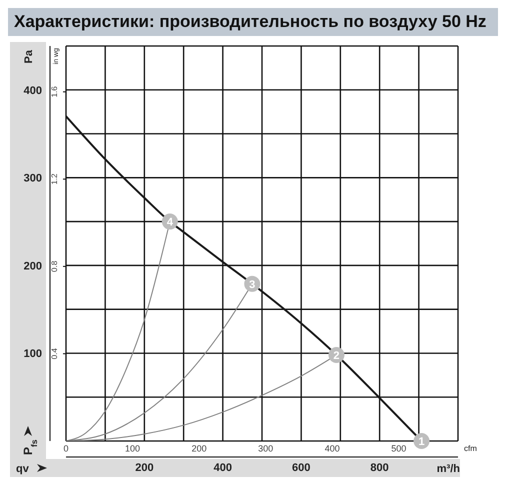 The width and height of the screenshot is (506, 497). I want to click on x-tick-label: 800, so click(379, 468).